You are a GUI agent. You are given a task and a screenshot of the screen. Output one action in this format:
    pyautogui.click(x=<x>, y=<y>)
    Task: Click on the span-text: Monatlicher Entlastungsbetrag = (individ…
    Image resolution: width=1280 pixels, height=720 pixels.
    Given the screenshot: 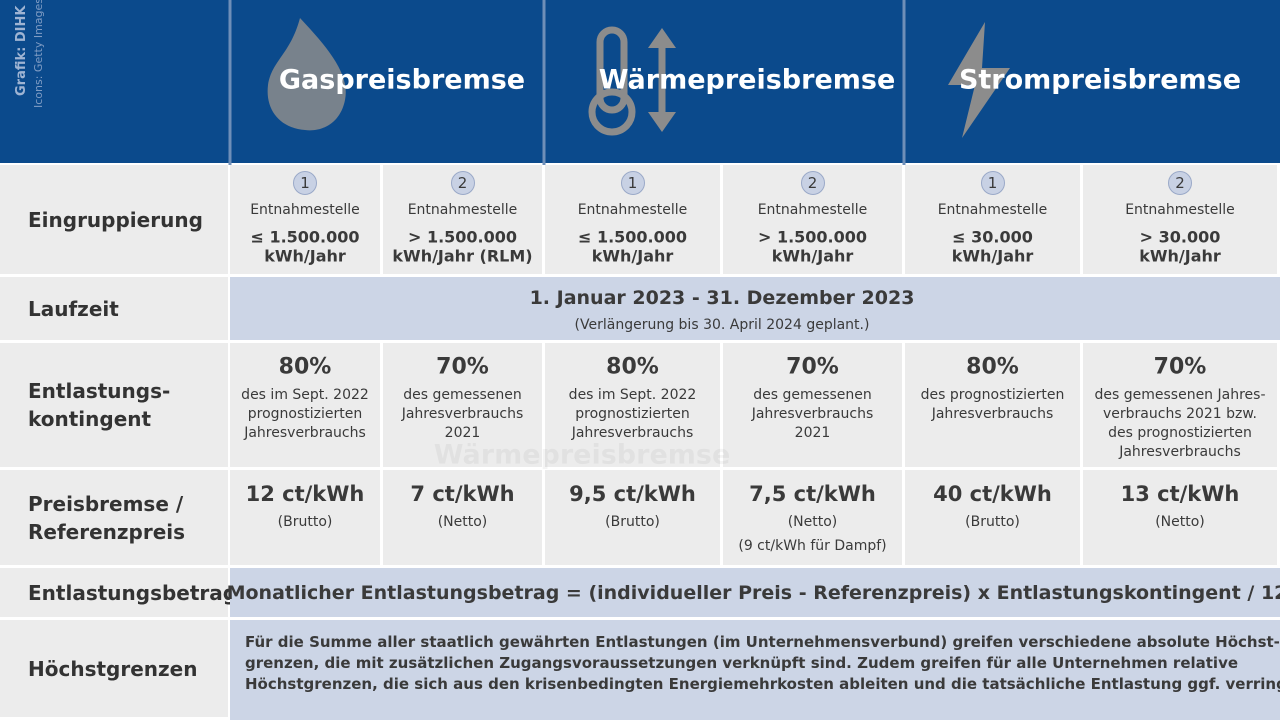 What is the action you would take?
    pyautogui.click(x=753, y=592)
    